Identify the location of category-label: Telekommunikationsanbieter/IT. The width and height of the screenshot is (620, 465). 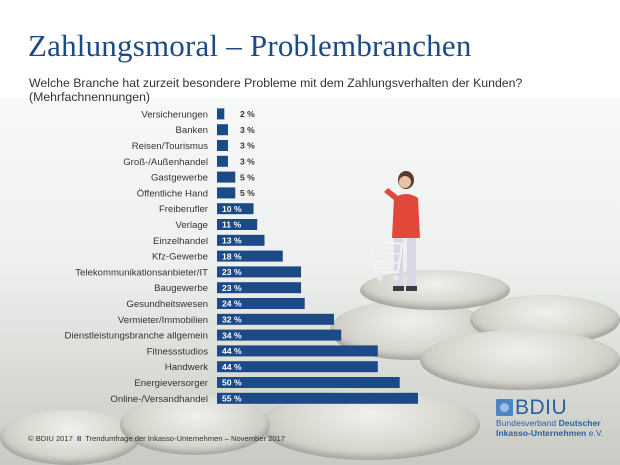
(141, 272).